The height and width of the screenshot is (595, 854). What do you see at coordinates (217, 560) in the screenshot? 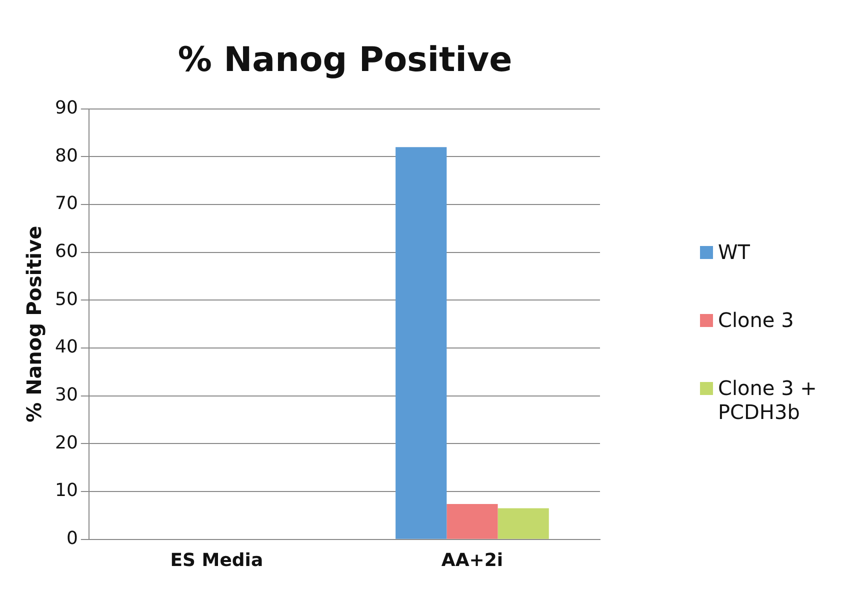
I see `x-tick-label: ES Media` at bounding box center [217, 560].